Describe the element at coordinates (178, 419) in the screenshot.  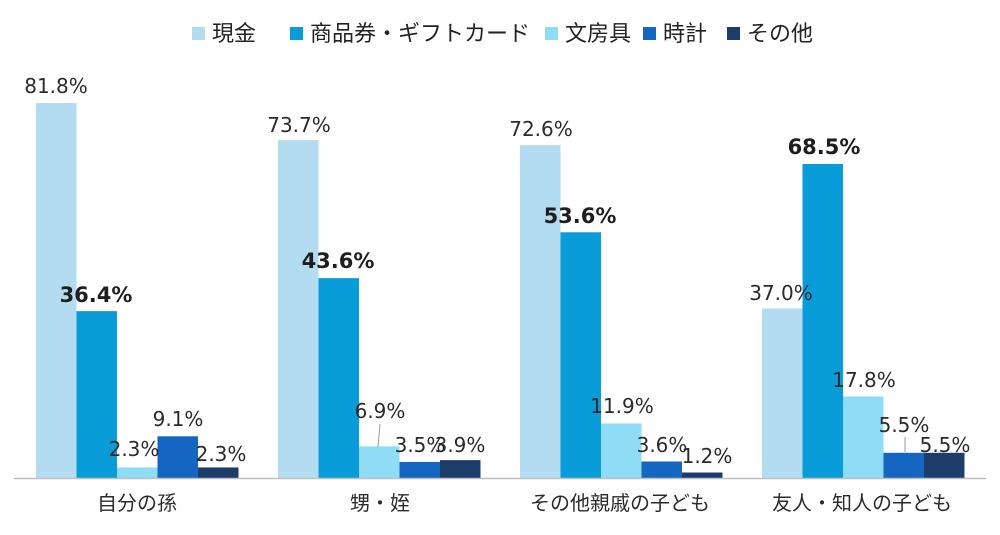
I see `data-label: 9.1%` at that location.